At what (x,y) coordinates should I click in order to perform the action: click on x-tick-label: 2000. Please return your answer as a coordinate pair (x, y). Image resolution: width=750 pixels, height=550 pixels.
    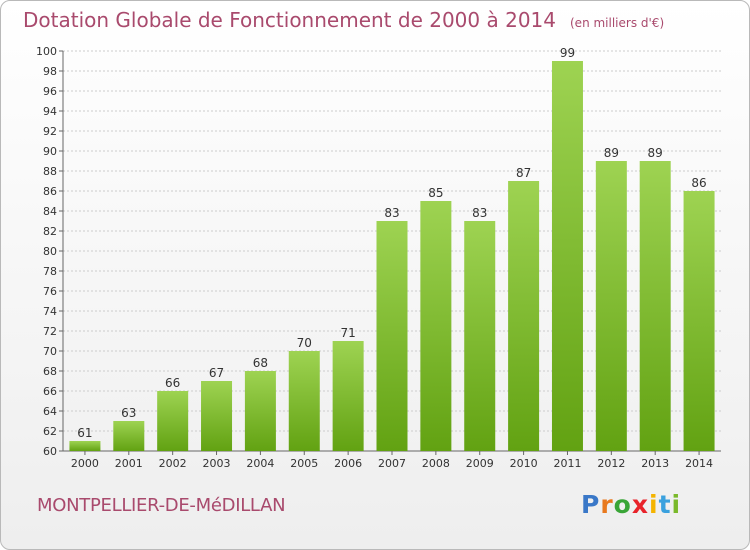
    Looking at the image, I should click on (85, 463).